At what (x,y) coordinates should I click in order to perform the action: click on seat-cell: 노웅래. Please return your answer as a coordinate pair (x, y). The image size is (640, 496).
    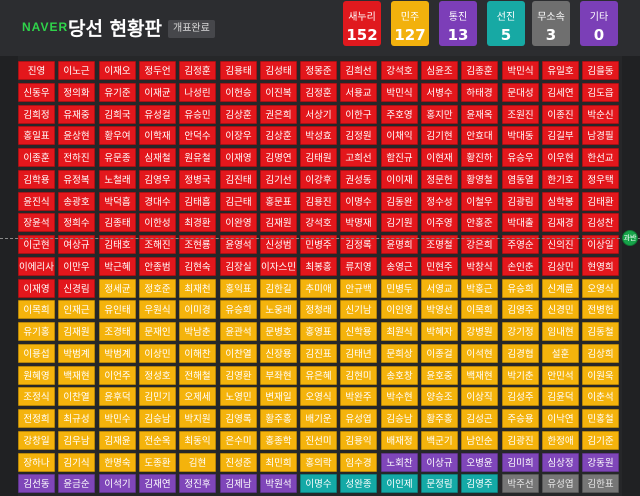
    Looking at the image, I should click on (278, 309).